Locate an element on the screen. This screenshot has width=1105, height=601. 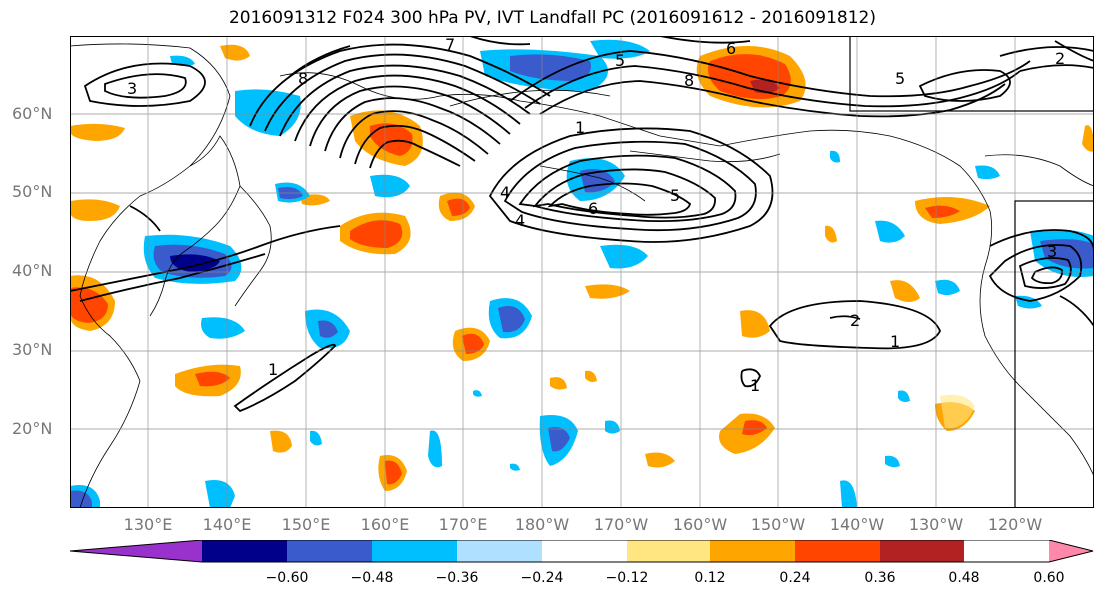
colorbar-tick-label: −0.60 is located at coordinates (287, 578).